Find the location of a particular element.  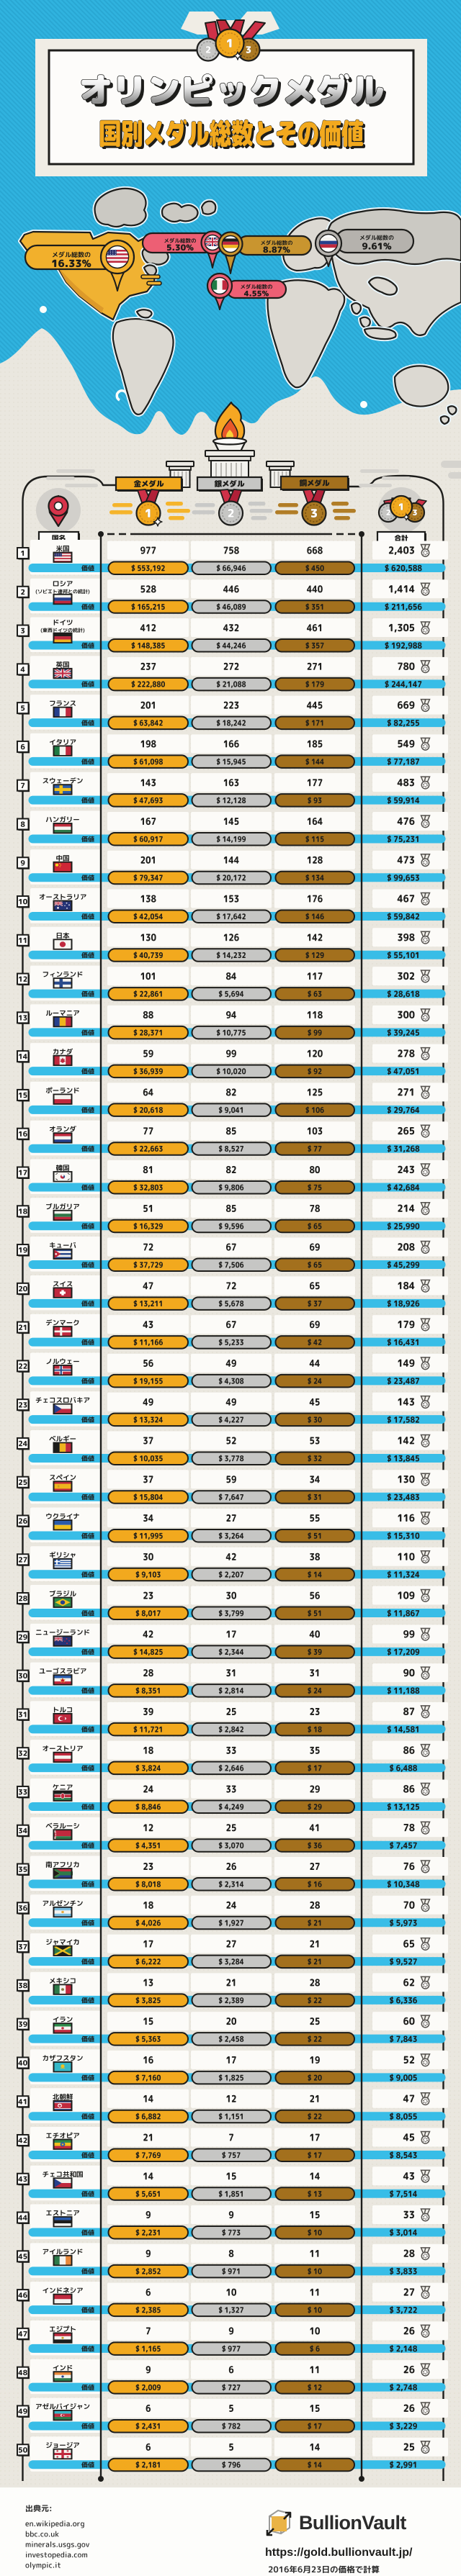

svg-text: https://gold.bullionvault.jp/ is located at coordinates (339, 2552).